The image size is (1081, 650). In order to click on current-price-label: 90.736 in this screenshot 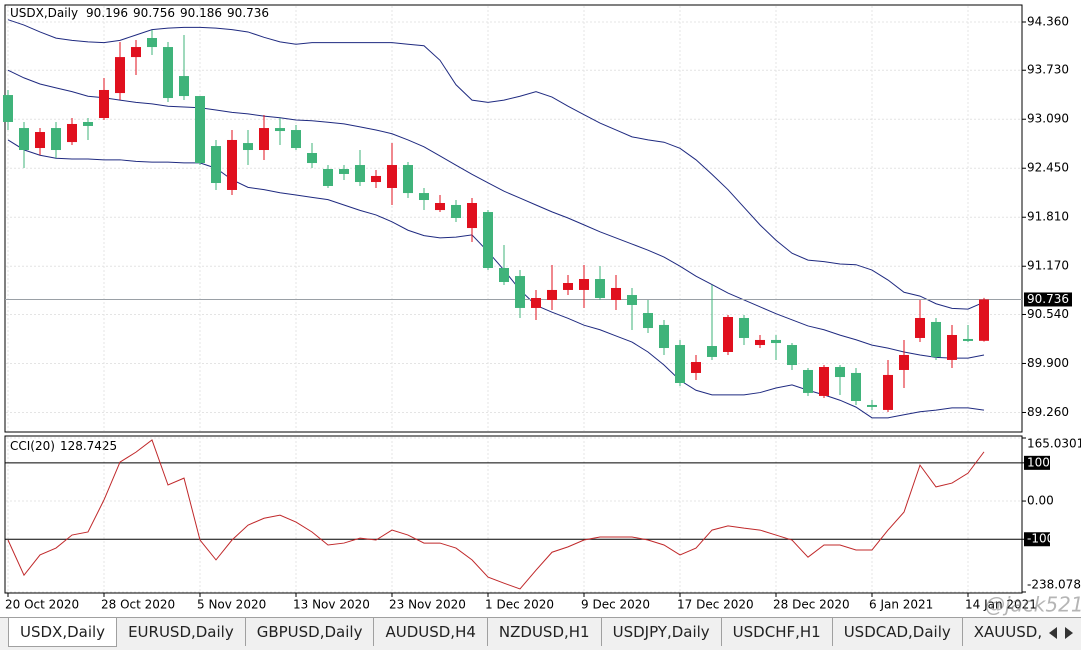, I will do `click(1048, 299)`.